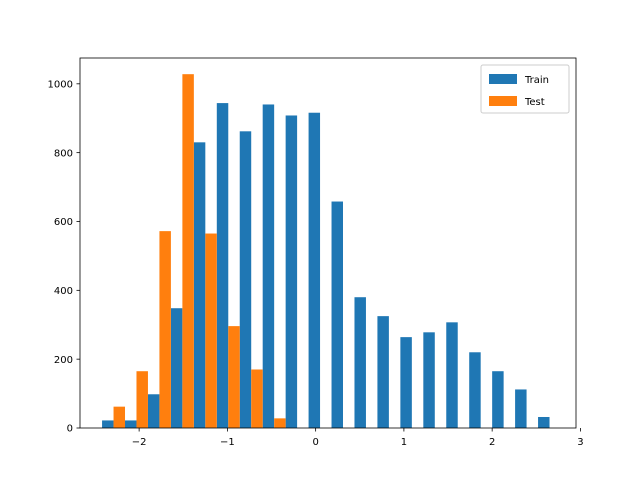 The image size is (640, 480). Describe the element at coordinates (503, 101) in the screenshot. I see `legend-swatch-test` at that location.